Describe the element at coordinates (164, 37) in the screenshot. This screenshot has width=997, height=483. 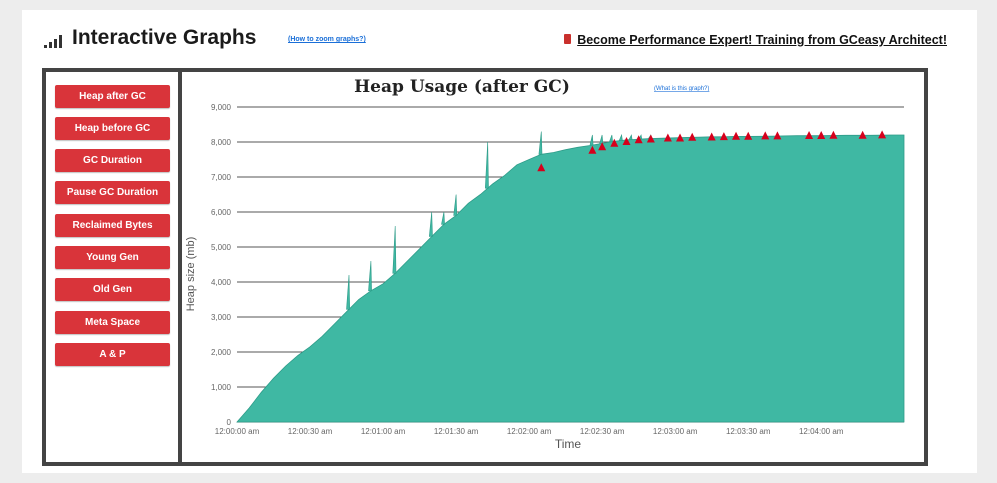
I see `page-title: Interactive Graphs` at that location.